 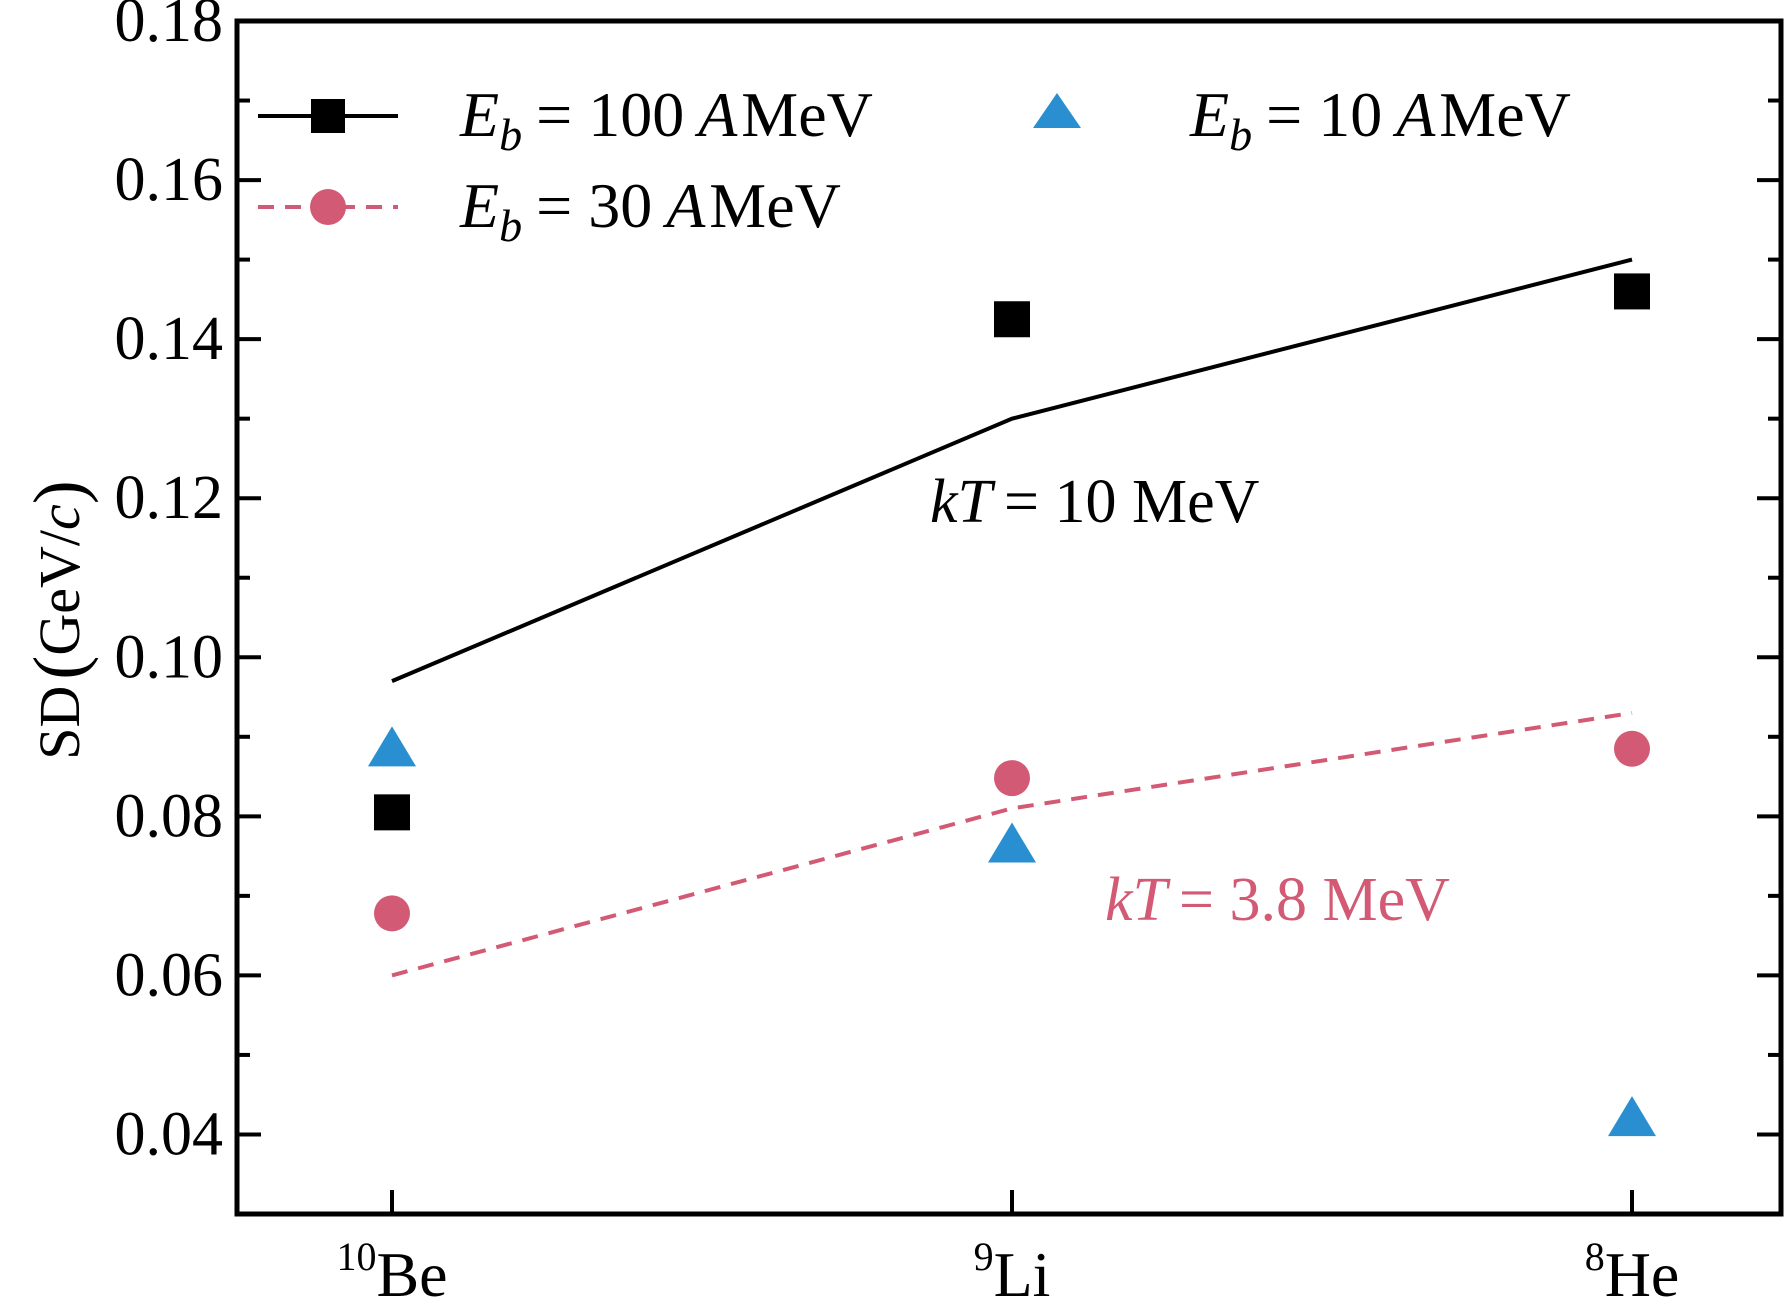 What do you see at coordinates (169, 816) in the screenshot?
I see `y-tick-label: 0.08` at bounding box center [169, 816].